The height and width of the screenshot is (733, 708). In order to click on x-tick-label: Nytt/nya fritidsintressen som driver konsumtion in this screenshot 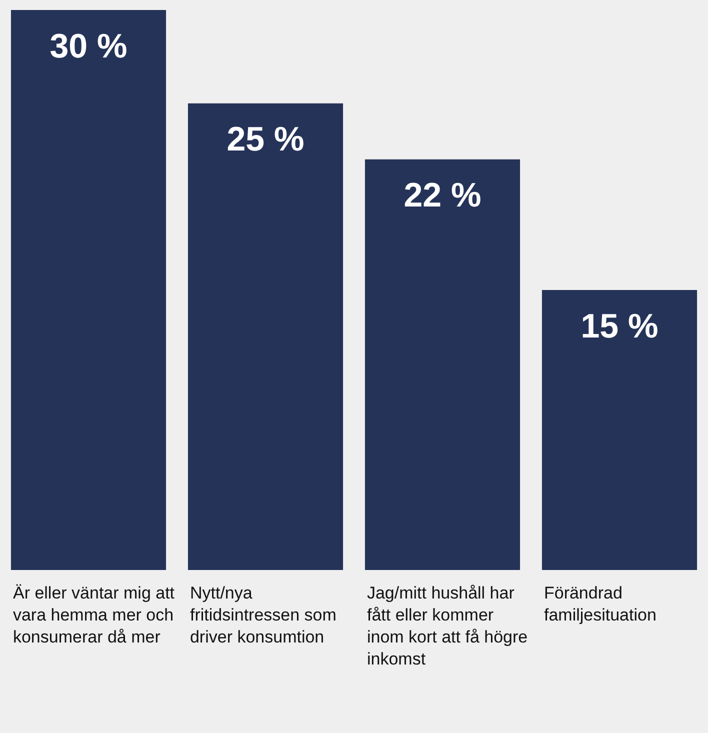, I will do `click(263, 615)`.